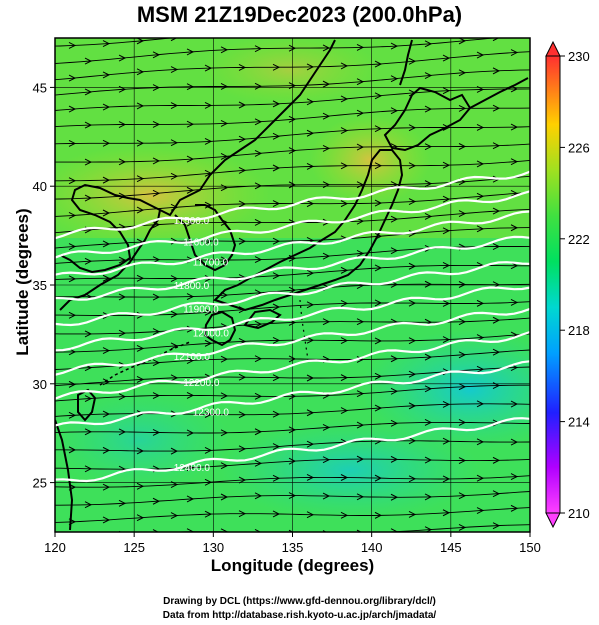 Image resolution: width=599 pixels, height=625 pixels. Describe the element at coordinates (579, 56) in the screenshot. I see `colorbar-tick-label: 230` at that location.